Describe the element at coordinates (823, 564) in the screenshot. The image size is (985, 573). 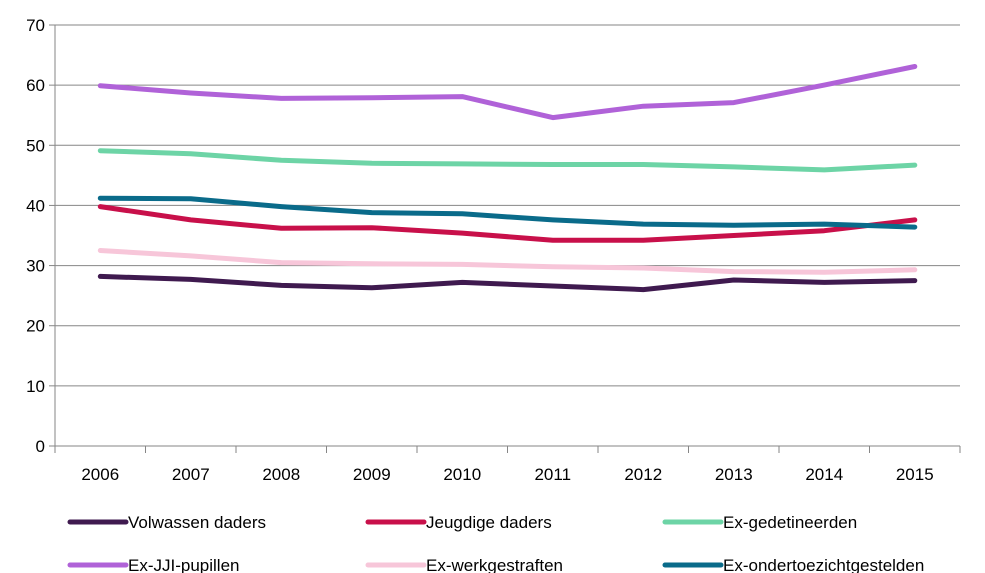
I see `legend-label: Ex-ondertoezichtgestelden` at that location.